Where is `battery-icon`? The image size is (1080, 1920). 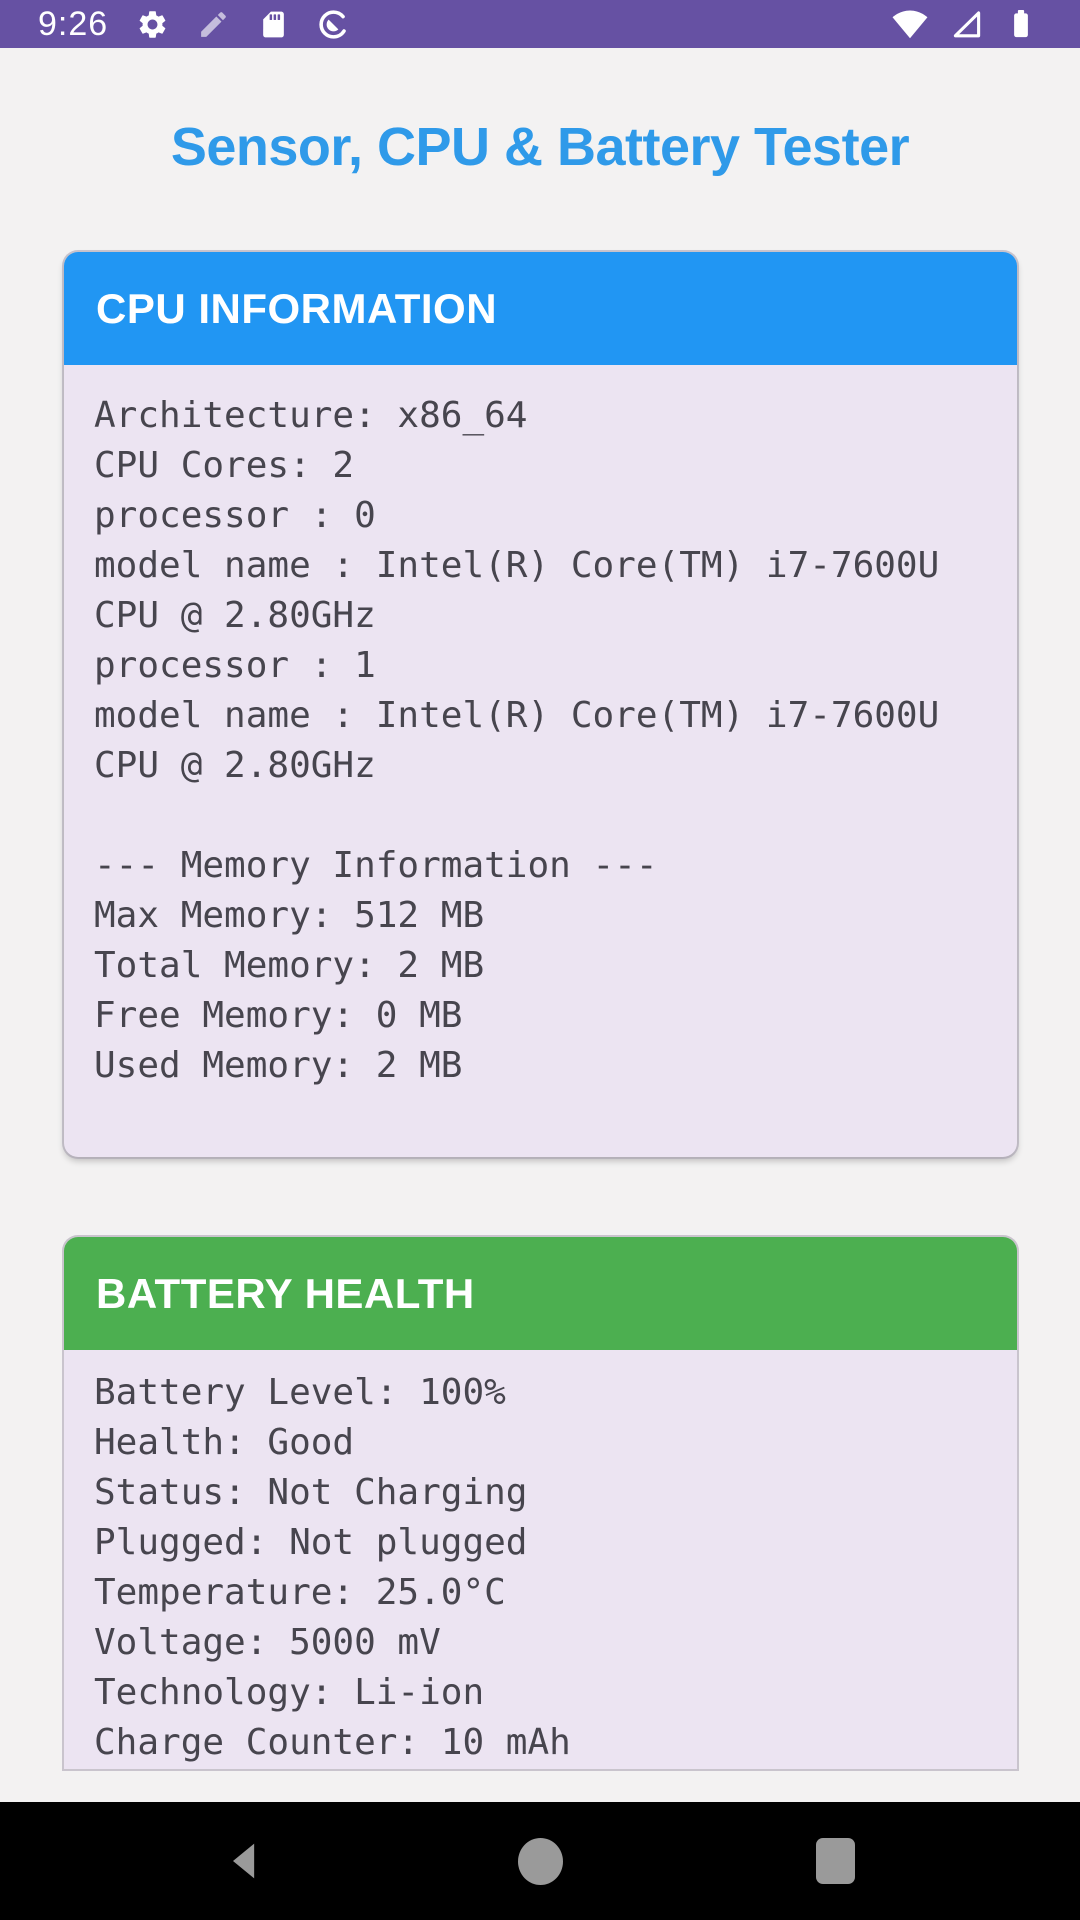 battery-icon is located at coordinates (1021, 24).